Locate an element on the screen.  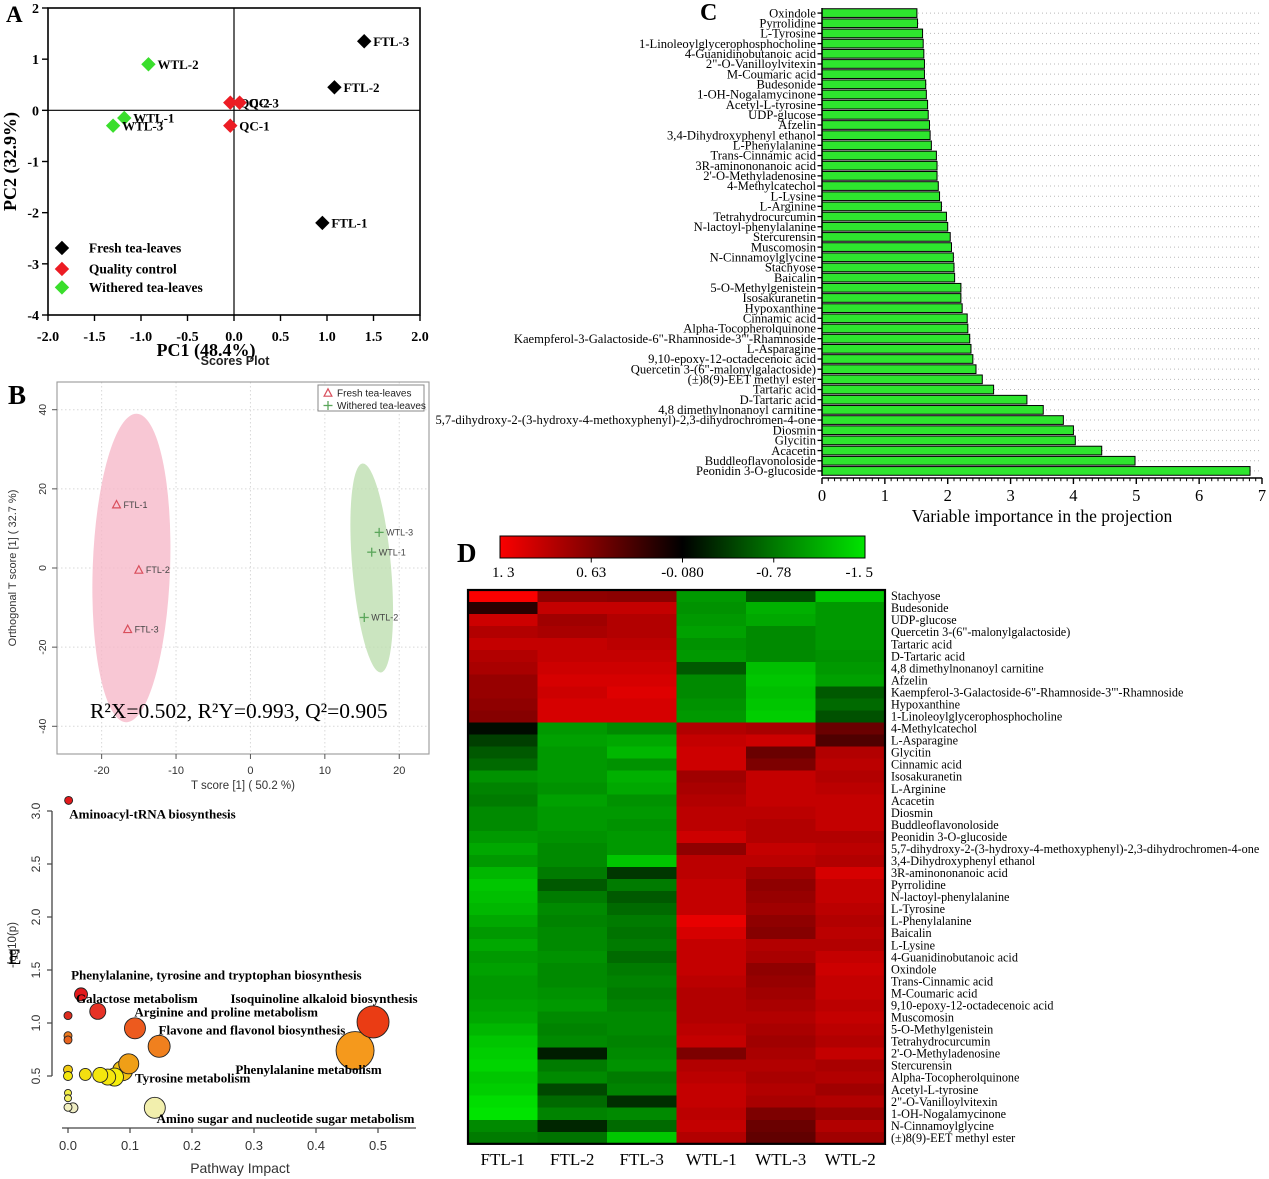
svg-text: -10 is located at coordinates (176, 771).